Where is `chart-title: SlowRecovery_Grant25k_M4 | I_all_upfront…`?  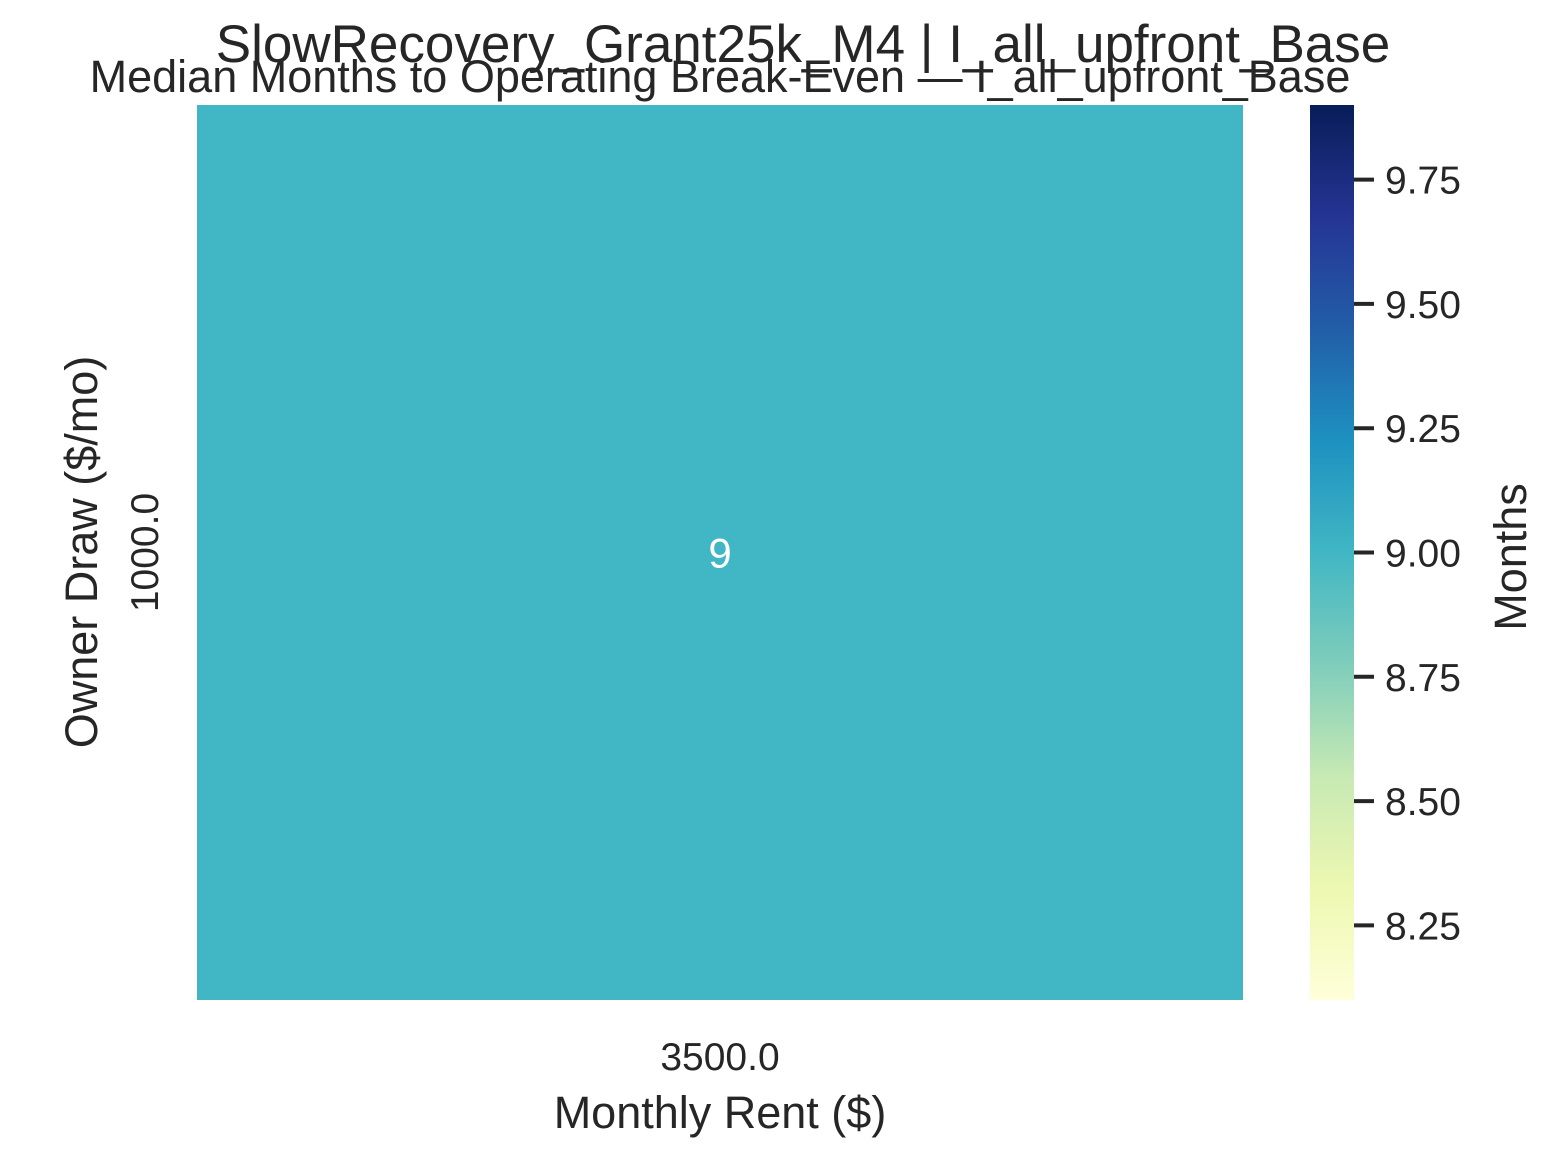
chart-title: SlowRecovery_Grant25k_M4 | I_all_upfront… is located at coordinates (803, 44).